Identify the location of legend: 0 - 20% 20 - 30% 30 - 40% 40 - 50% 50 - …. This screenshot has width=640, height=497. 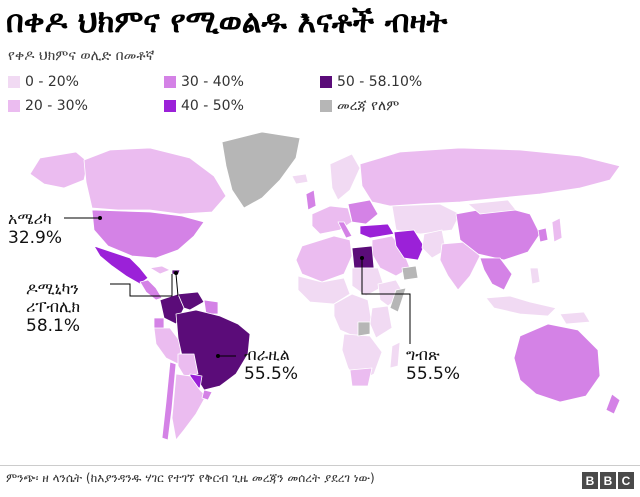
(308, 95).